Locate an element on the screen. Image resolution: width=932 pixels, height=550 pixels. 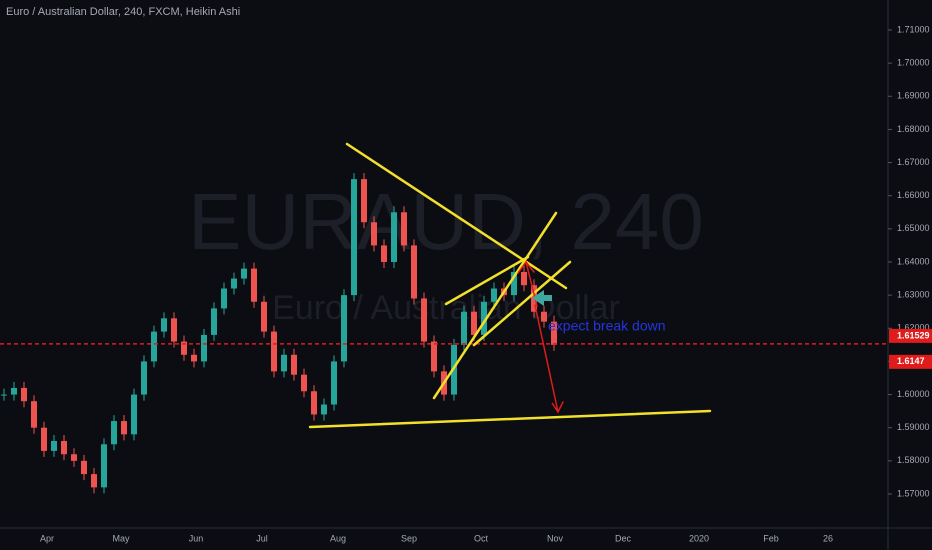
x-tick-label: 26 is located at coordinates (828, 538).